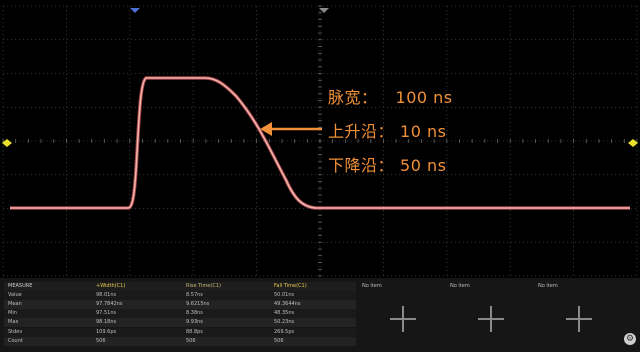 Image resolution: width=640 pixels, height=352 pixels. What do you see at coordinates (180, 314) in the screenshot?
I see `measurement-row: Min 97.51ns 8.38ns 48.35ns` at bounding box center [180, 314].